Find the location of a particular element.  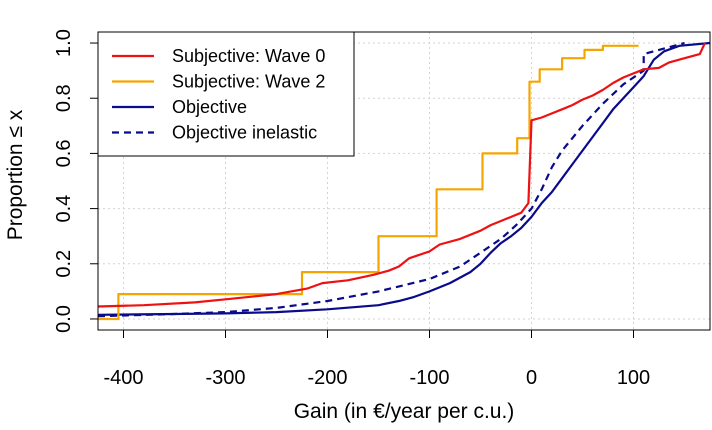

legend-label: Objective is located at coordinates (209, 107).